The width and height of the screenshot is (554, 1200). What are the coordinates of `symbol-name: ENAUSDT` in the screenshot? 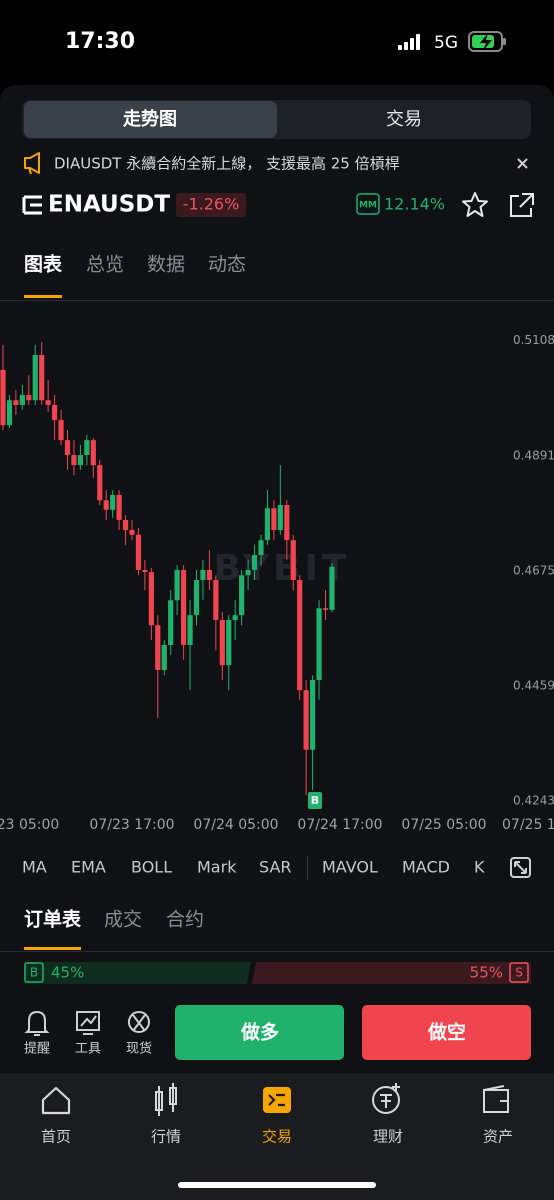 It's located at (109, 205).